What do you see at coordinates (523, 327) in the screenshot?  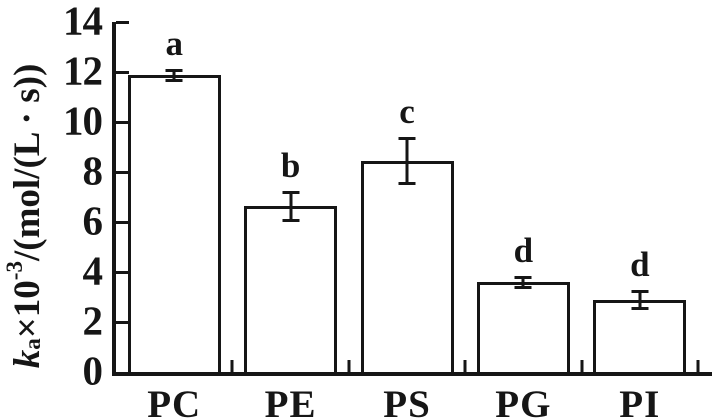 I see `bar-pg` at bounding box center [523, 327].